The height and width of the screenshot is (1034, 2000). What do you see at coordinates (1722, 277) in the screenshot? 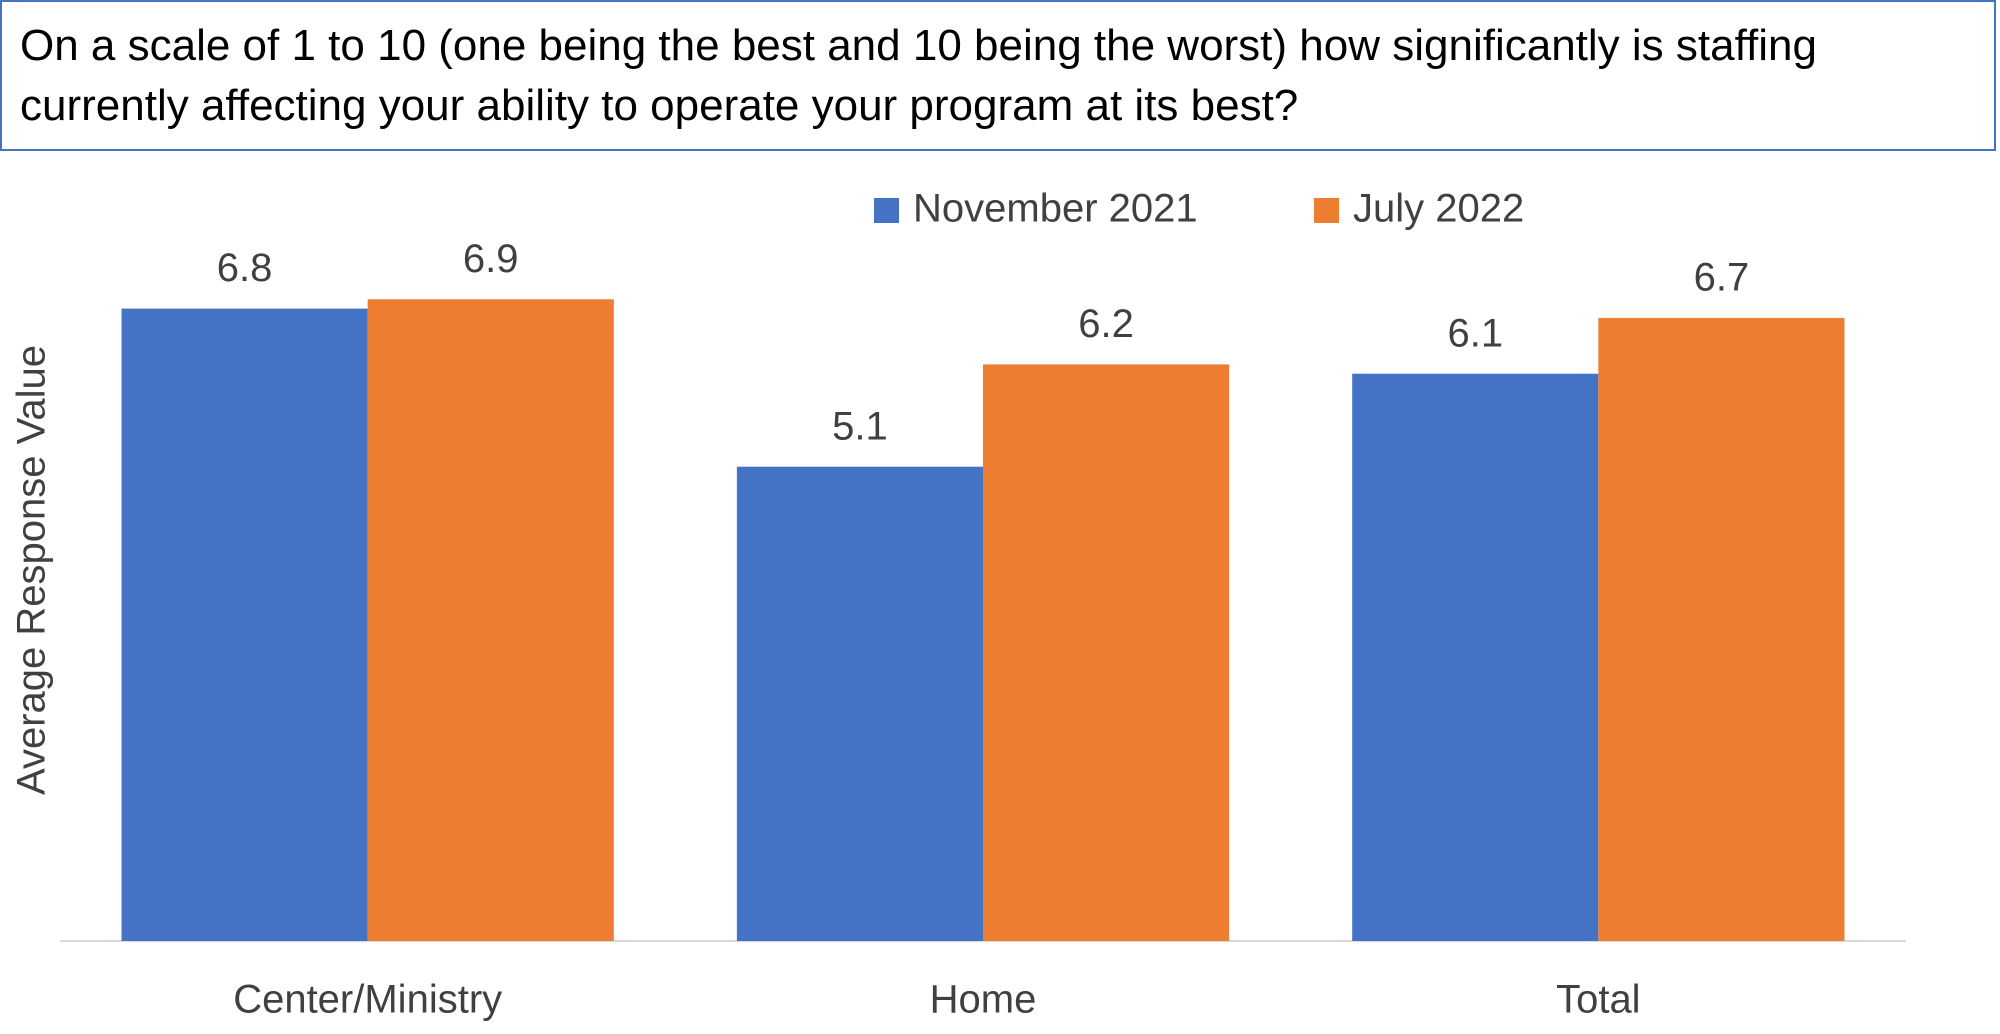
I see `value-label: 6.7` at bounding box center [1722, 277].